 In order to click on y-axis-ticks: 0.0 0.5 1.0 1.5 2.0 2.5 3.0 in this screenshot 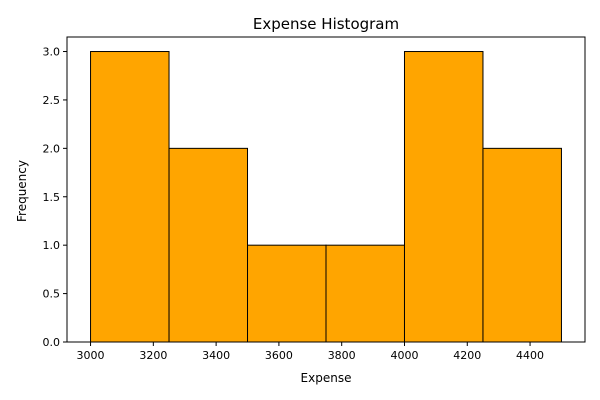, I will do `click(55, 197)`.